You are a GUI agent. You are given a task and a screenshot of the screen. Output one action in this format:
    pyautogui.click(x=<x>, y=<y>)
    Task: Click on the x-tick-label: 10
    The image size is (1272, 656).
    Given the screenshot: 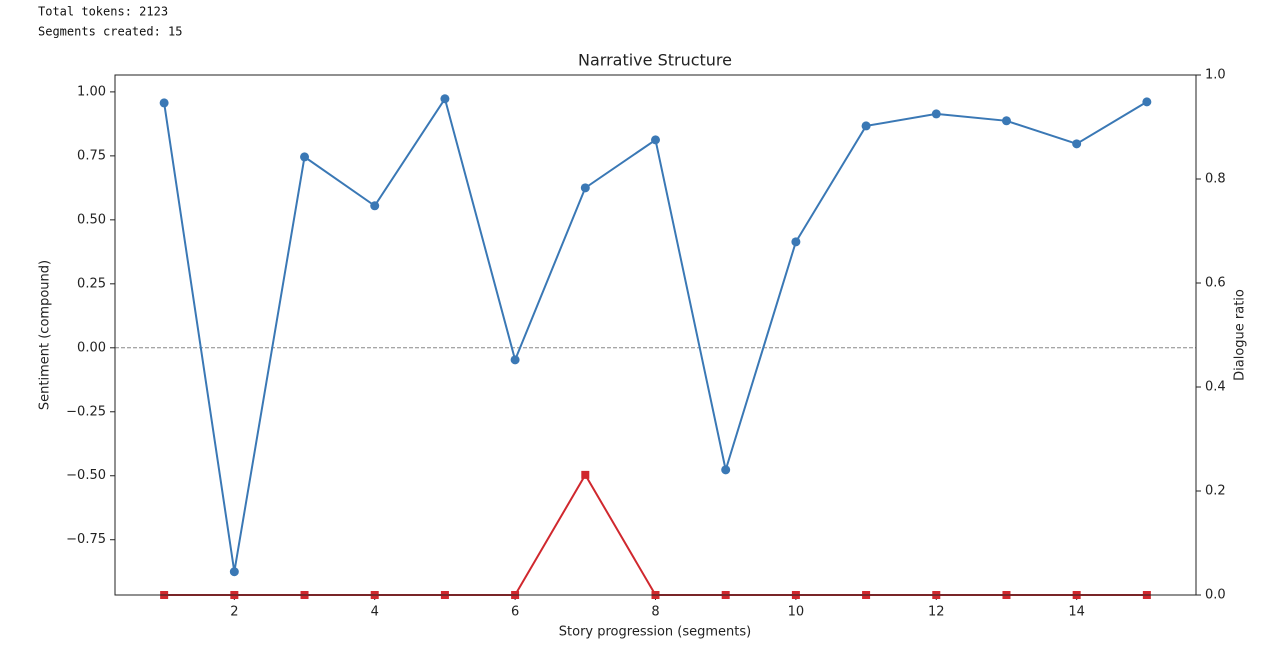 What is the action you would take?
    pyautogui.click(x=796, y=612)
    